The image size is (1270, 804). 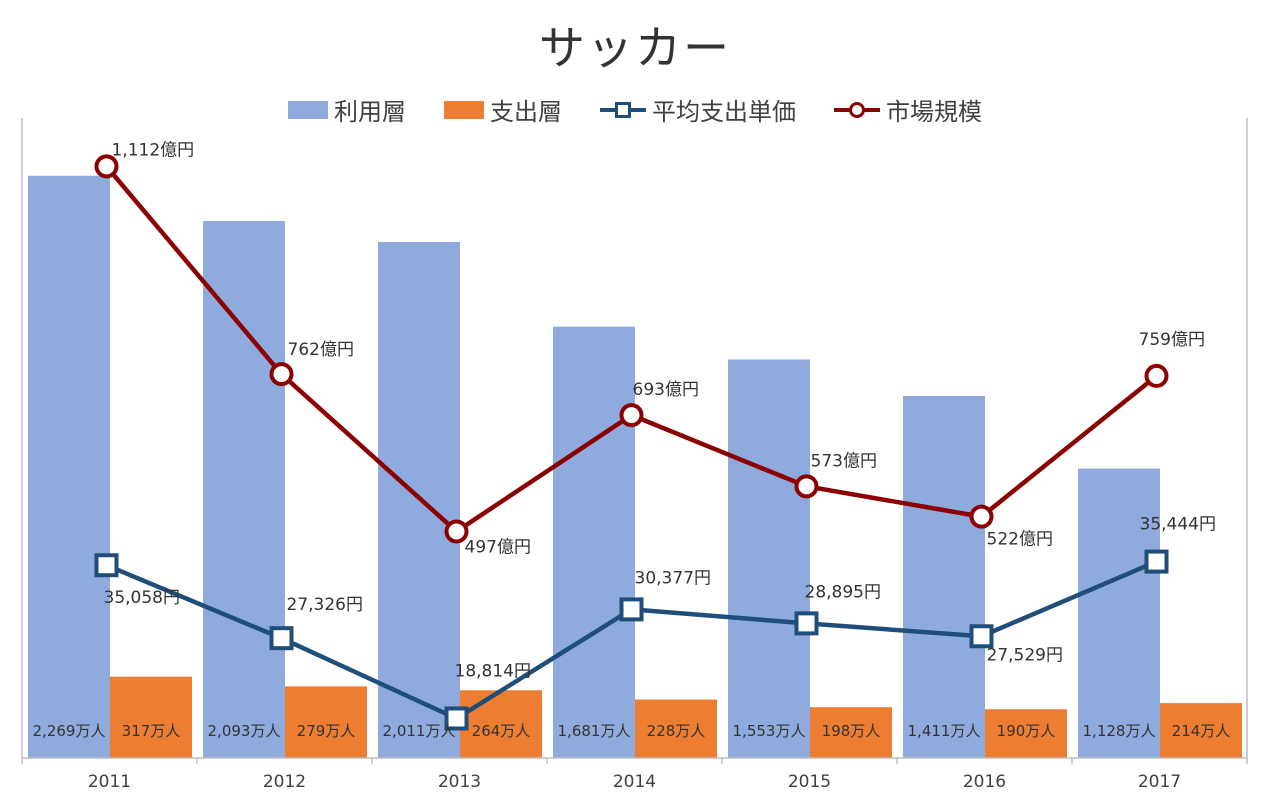 I want to click on usage-bar-2012, so click(x=244, y=489).